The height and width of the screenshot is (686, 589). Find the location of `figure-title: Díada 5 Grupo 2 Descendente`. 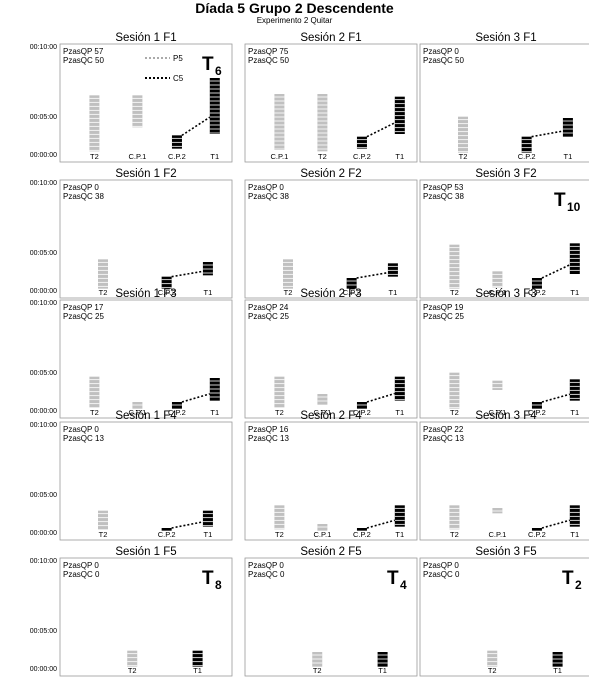

figure-title: Díada 5 Grupo 2 Descendente is located at coordinates (294, 8).